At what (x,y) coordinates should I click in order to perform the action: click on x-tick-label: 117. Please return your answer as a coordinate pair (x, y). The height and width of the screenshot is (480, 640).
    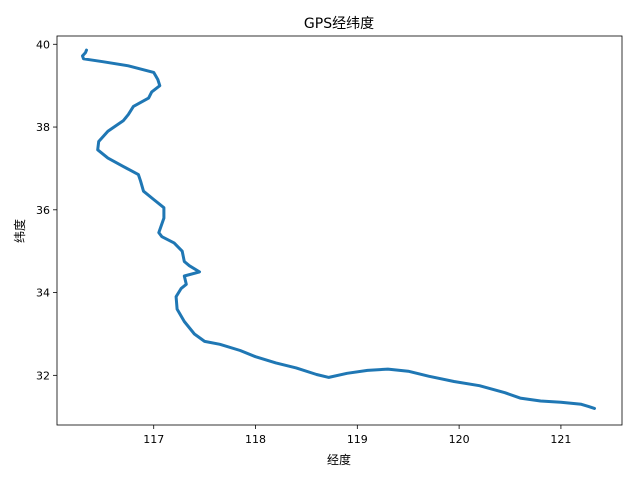
    Looking at the image, I should click on (153, 439).